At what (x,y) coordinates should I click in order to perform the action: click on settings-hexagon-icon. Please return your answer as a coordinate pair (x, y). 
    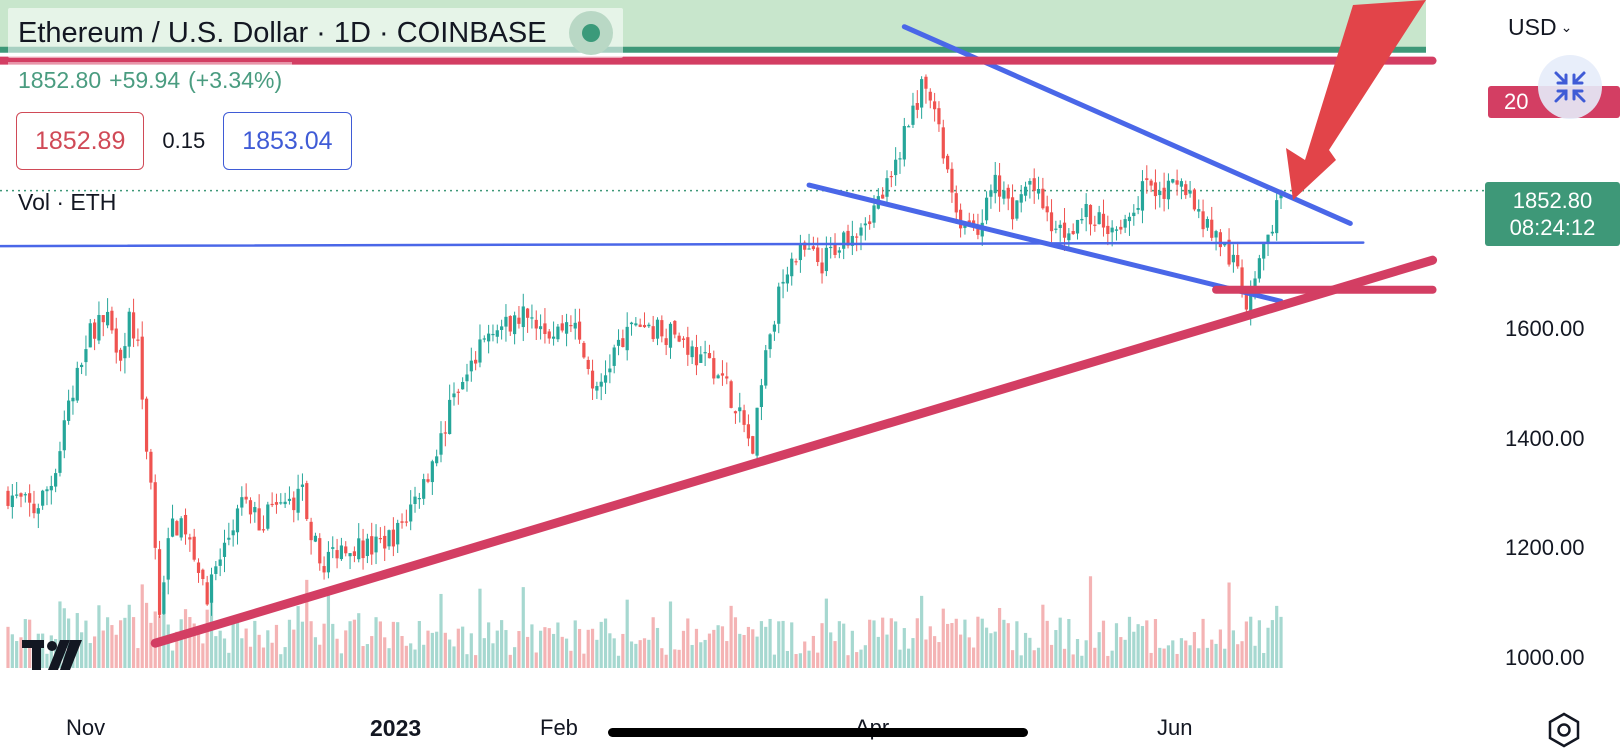
    Looking at the image, I should click on (1564, 730).